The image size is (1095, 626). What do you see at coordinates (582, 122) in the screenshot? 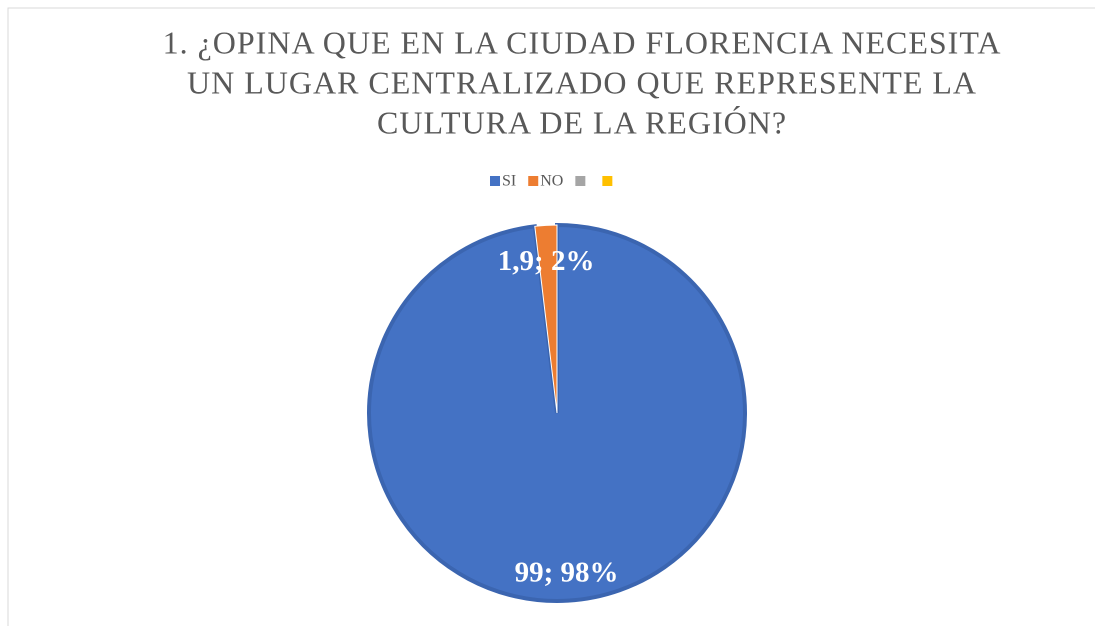
I see `chart-title: CULTURA DE LA REGIÓN?` at bounding box center [582, 122].